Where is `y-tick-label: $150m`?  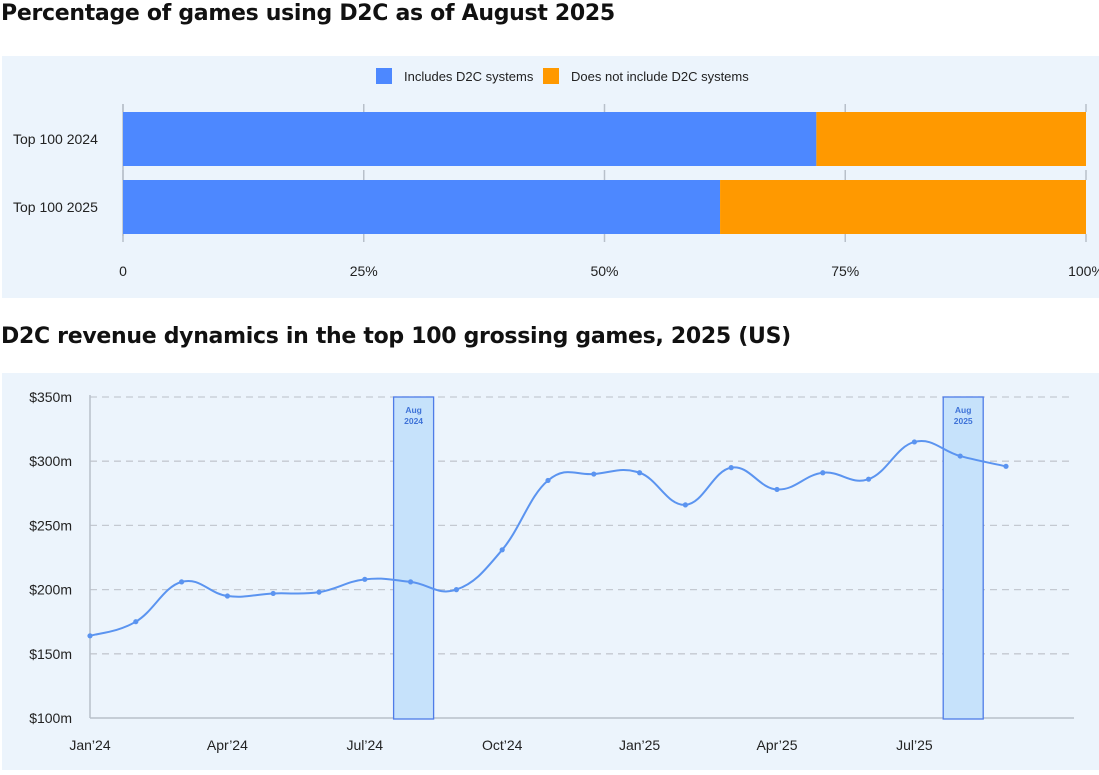
y-tick-label: $150m is located at coordinates (50, 654).